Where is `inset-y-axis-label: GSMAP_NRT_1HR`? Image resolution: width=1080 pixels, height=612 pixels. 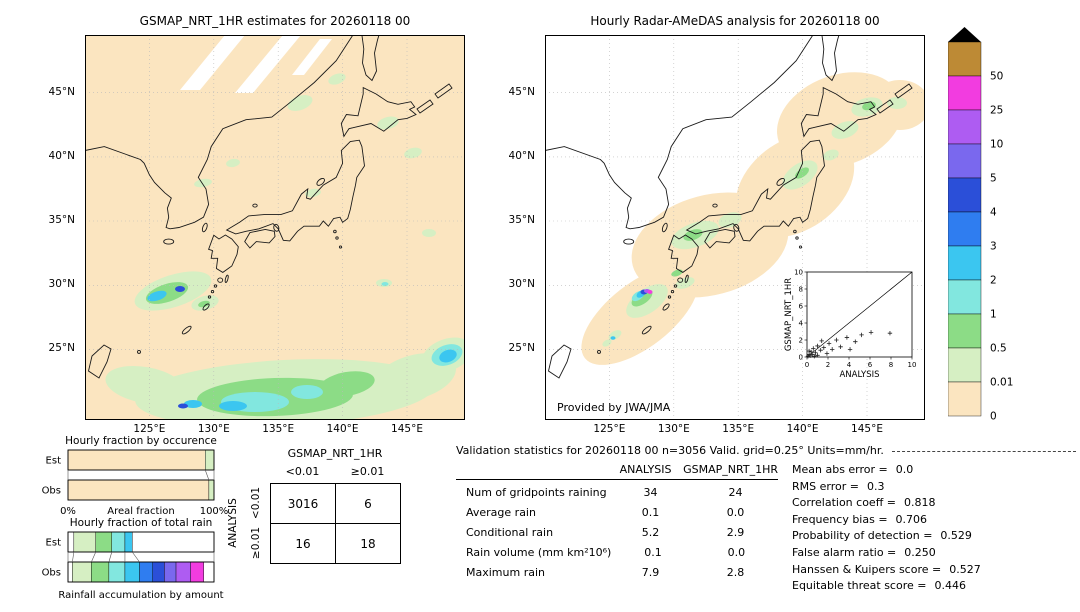 inset-y-axis-label: GSMAP_NRT_1HR is located at coordinates (789, 314).